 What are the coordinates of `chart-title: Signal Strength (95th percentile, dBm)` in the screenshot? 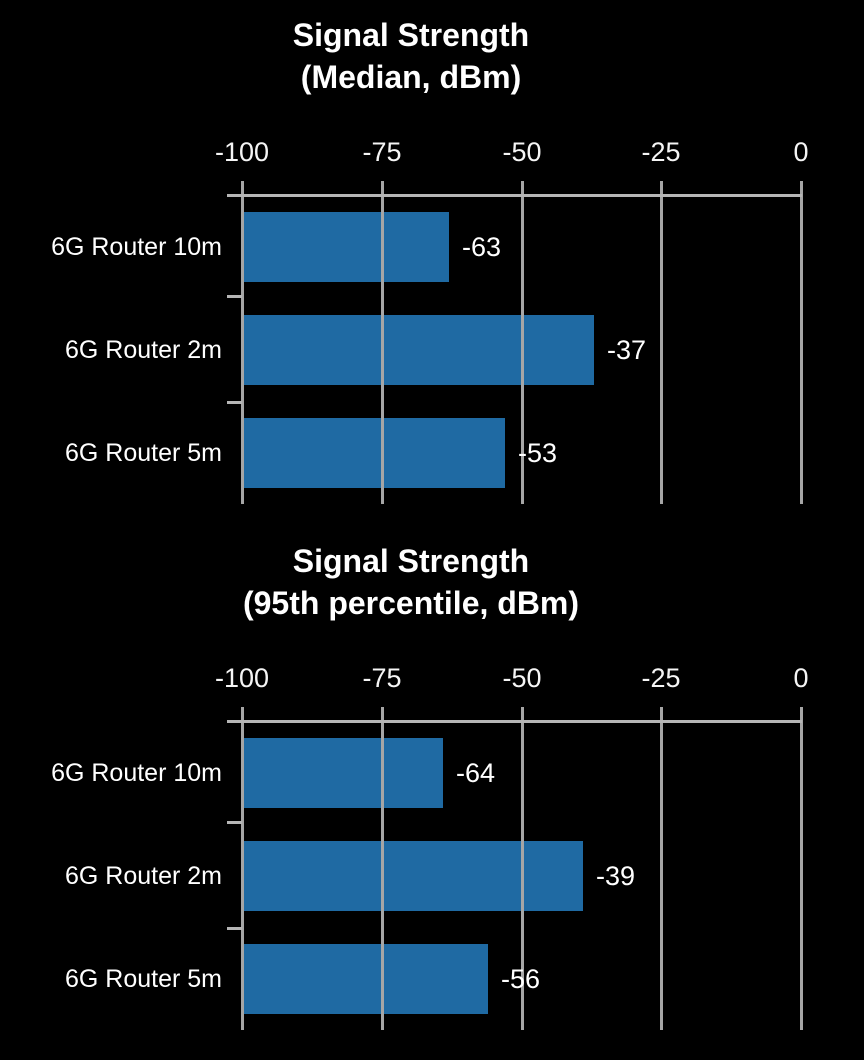 It's located at (411, 582).